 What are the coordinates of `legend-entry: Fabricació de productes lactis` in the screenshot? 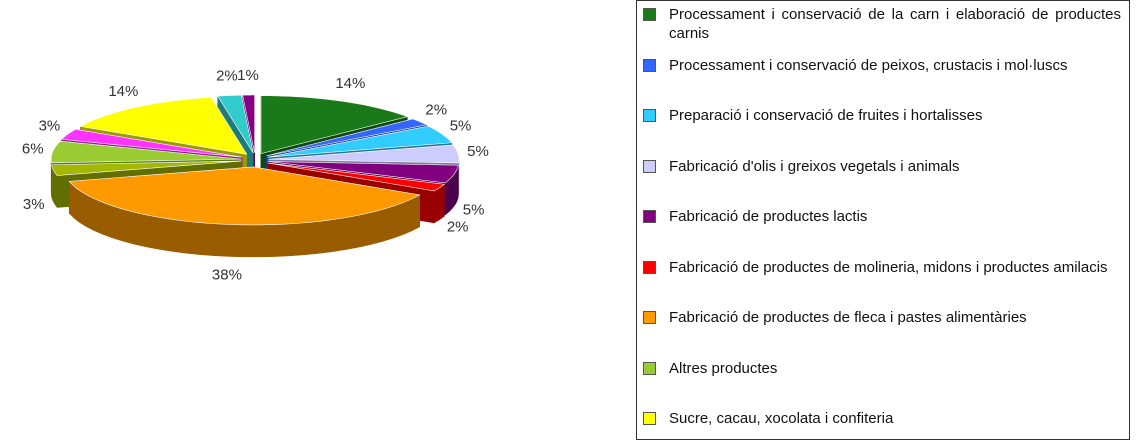 It's located at (882, 216).